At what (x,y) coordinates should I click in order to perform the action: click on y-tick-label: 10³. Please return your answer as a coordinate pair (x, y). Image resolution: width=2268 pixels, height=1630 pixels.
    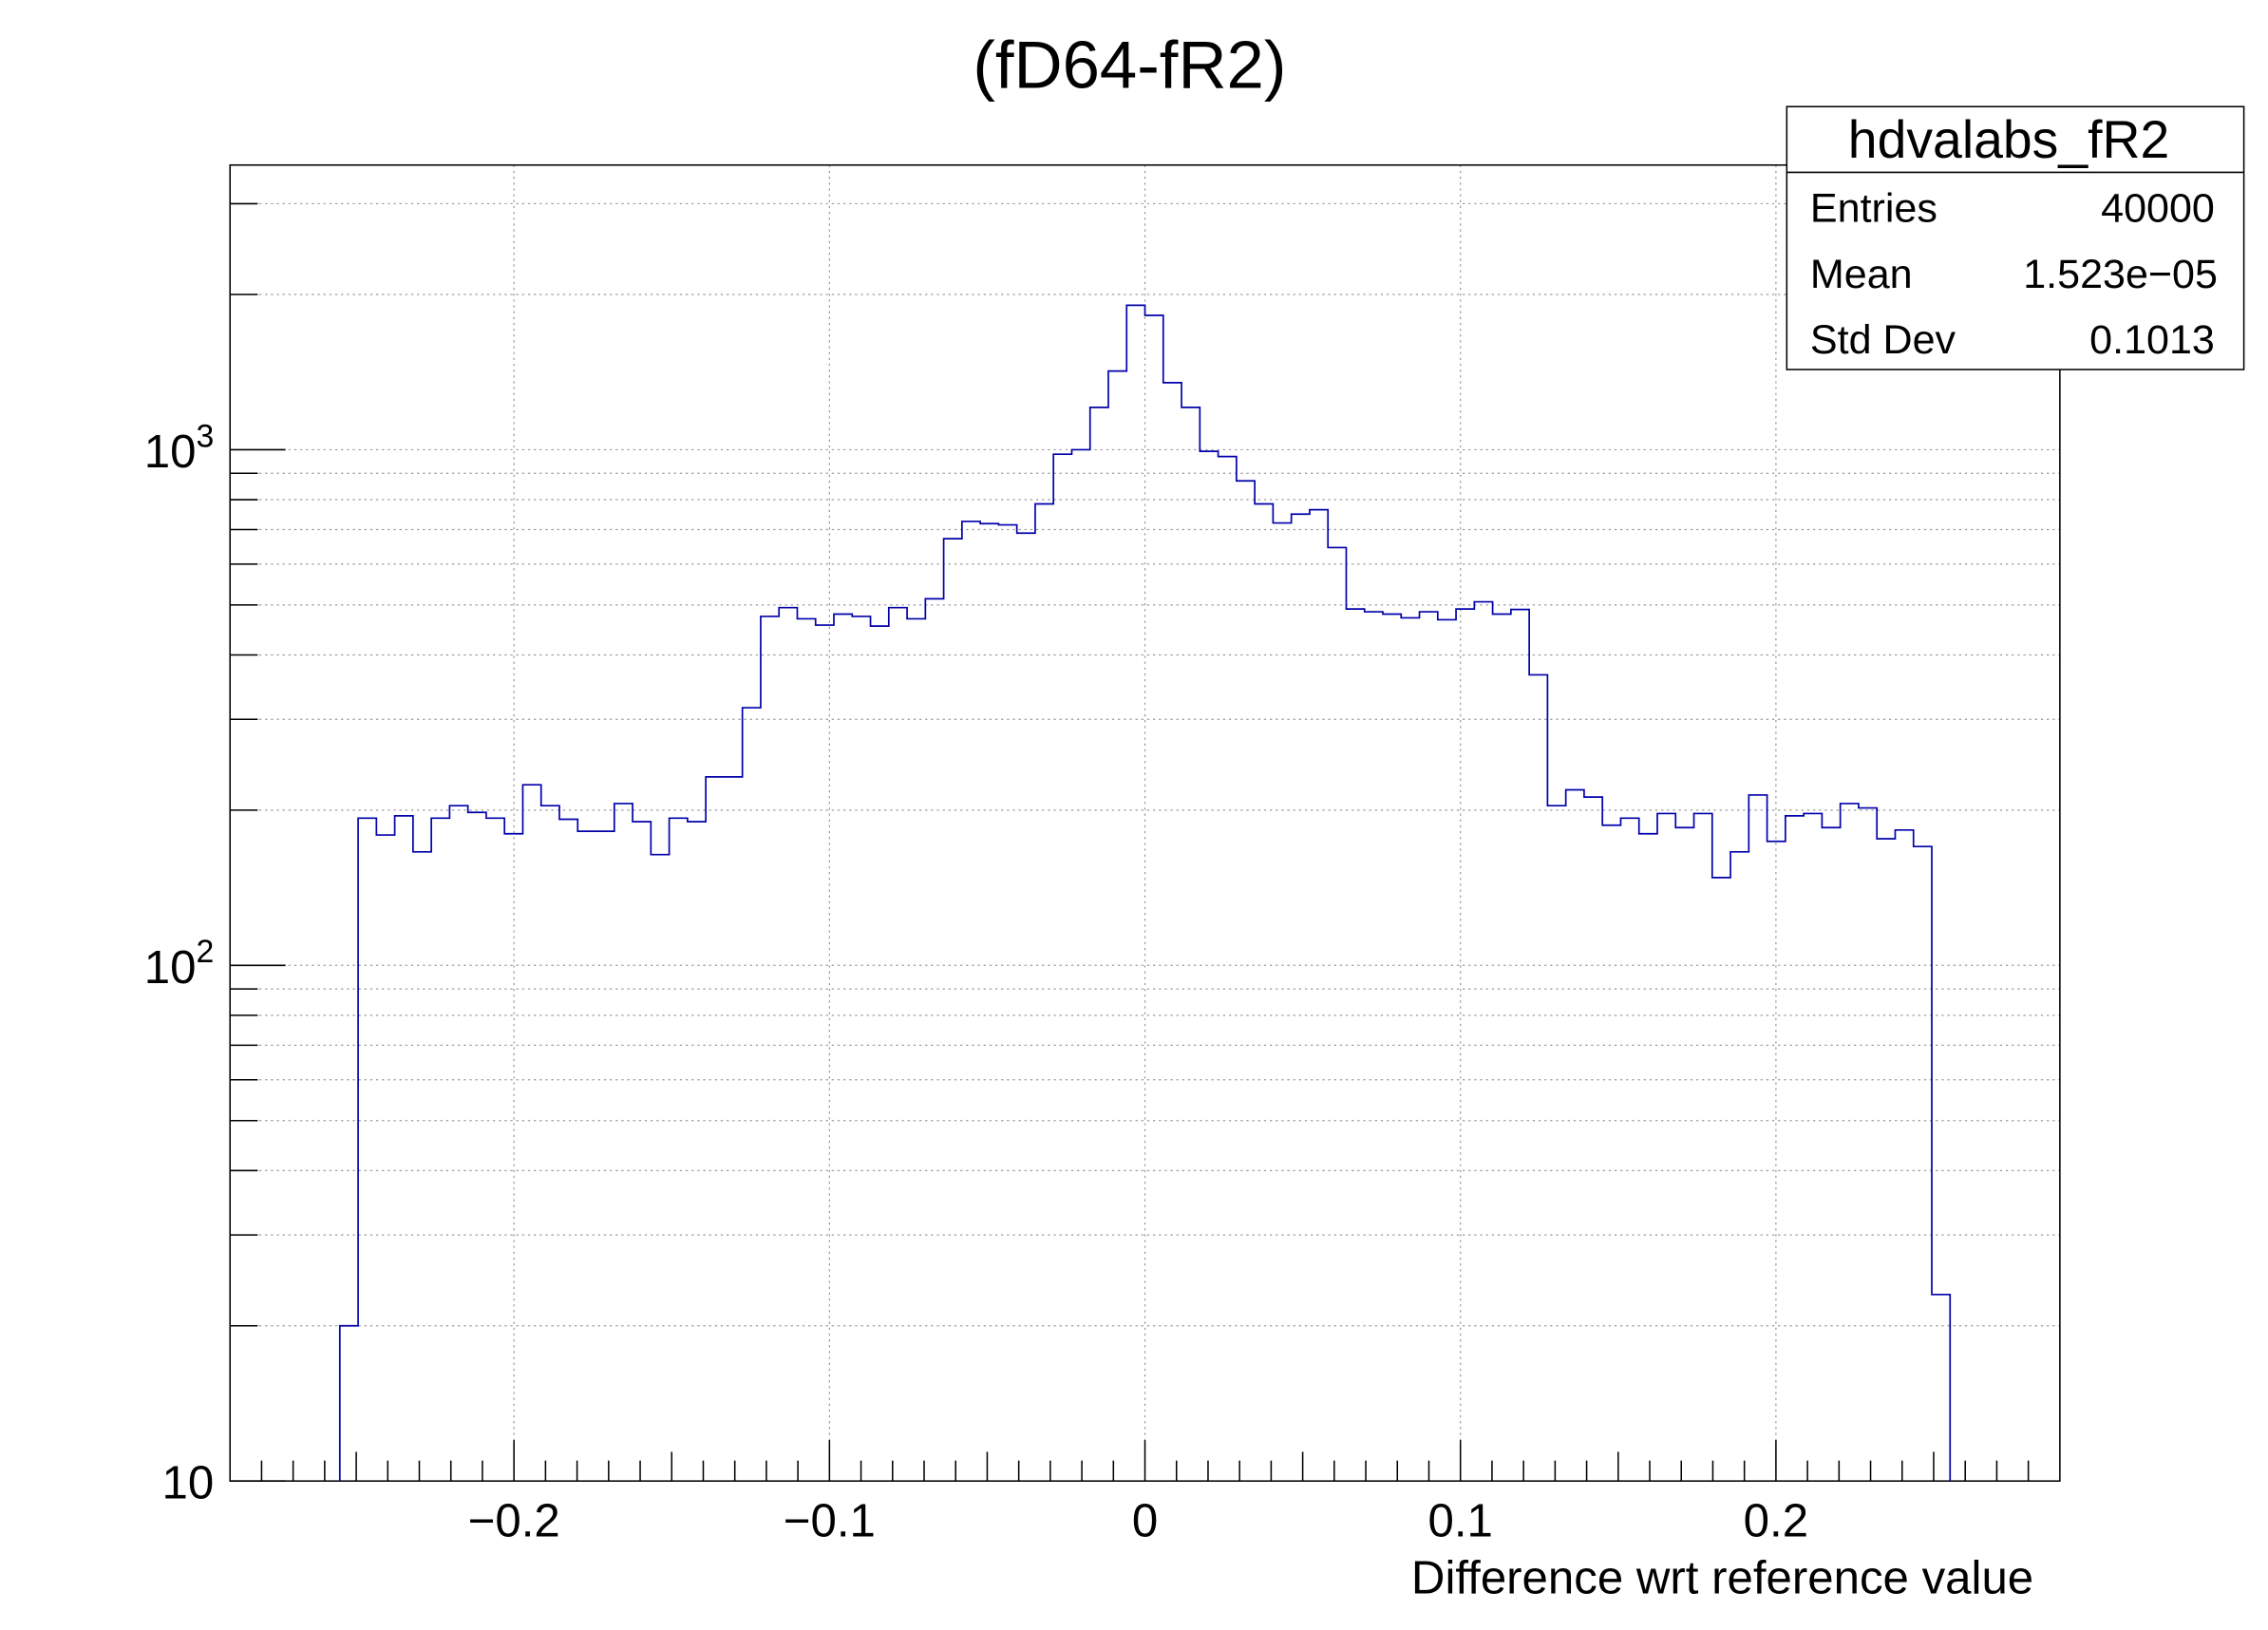
    Looking at the image, I should click on (179, 448).